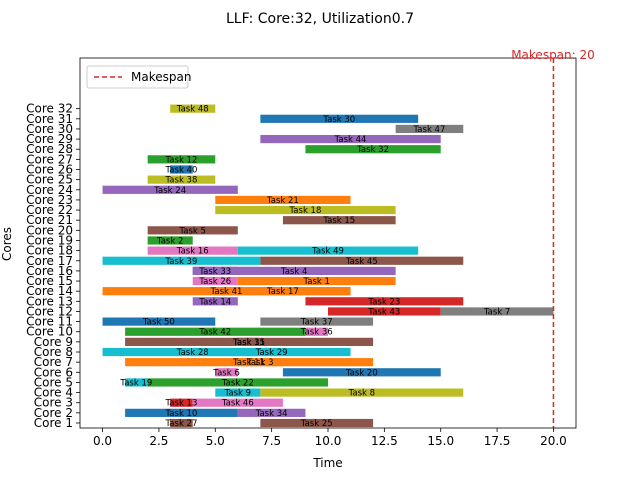  I want to click on task-label: Task 7, so click(496, 312).